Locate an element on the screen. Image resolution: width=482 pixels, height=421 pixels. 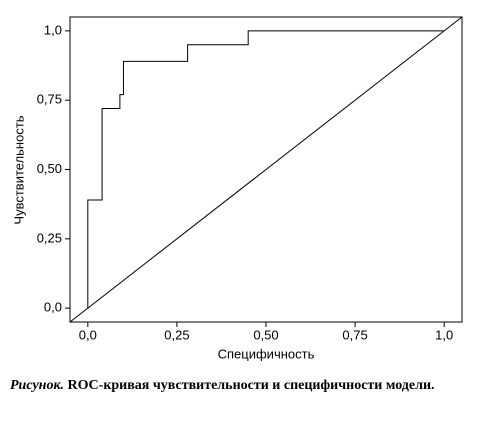
y-tick-label: 0,75 is located at coordinates (49, 99).